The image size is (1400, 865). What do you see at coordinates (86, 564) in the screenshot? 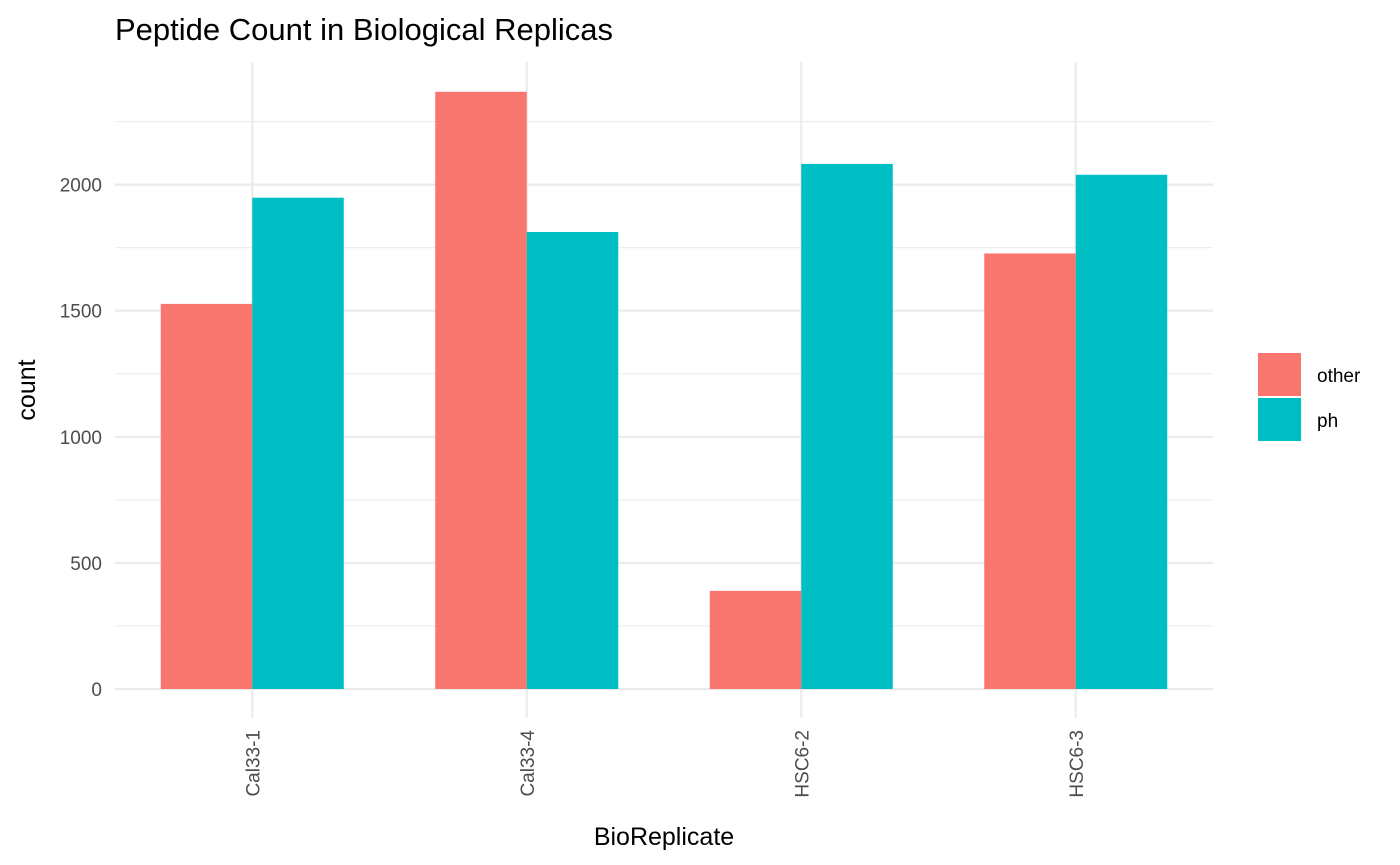
I see `y-tick-label: 500` at bounding box center [86, 564].